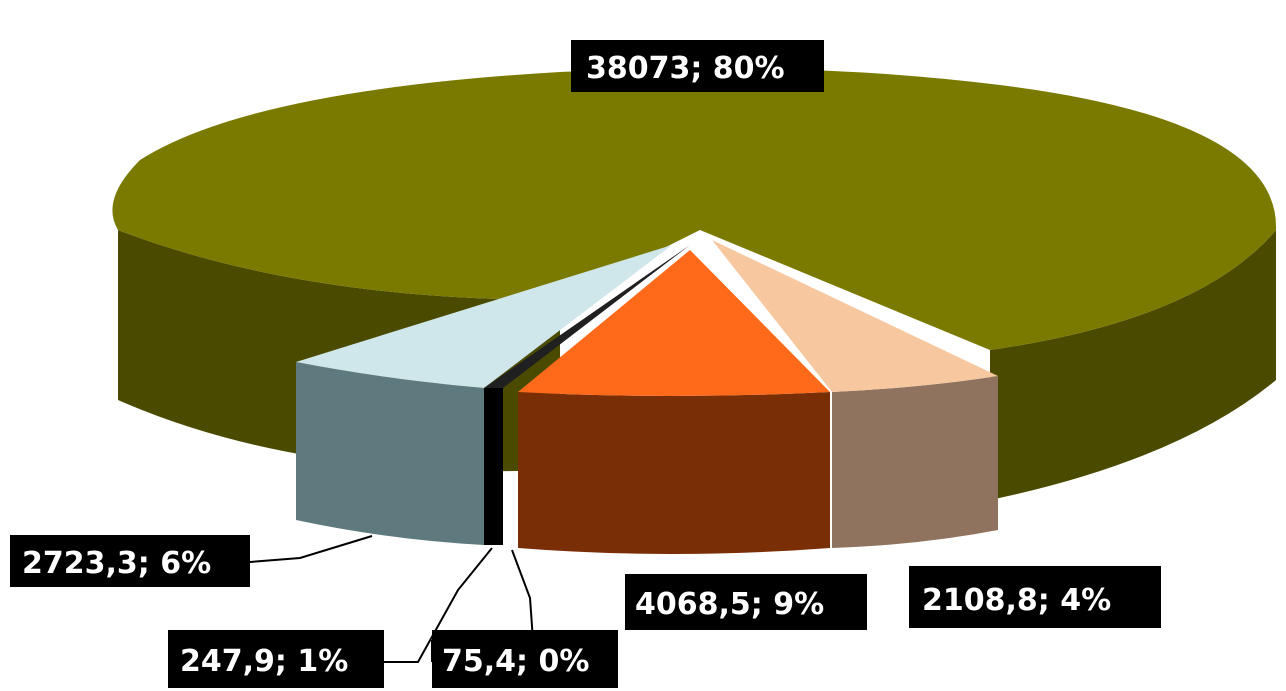  What do you see at coordinates (264, 661) in the screenshot?
I see `label-247-text: 247,9; 1%` at bounding box center [264, 661].